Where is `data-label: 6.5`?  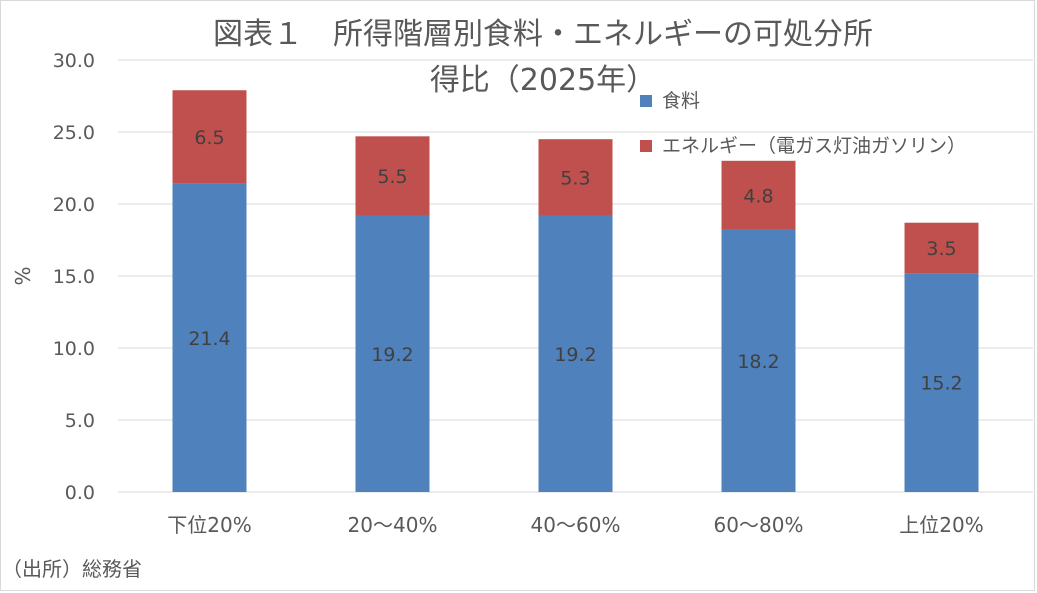 data-label: 6.5 is located at coordinates (209, 138).